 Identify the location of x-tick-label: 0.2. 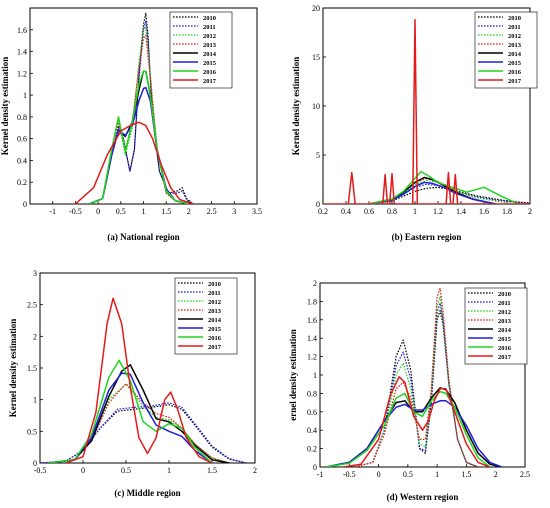
(323, 211).